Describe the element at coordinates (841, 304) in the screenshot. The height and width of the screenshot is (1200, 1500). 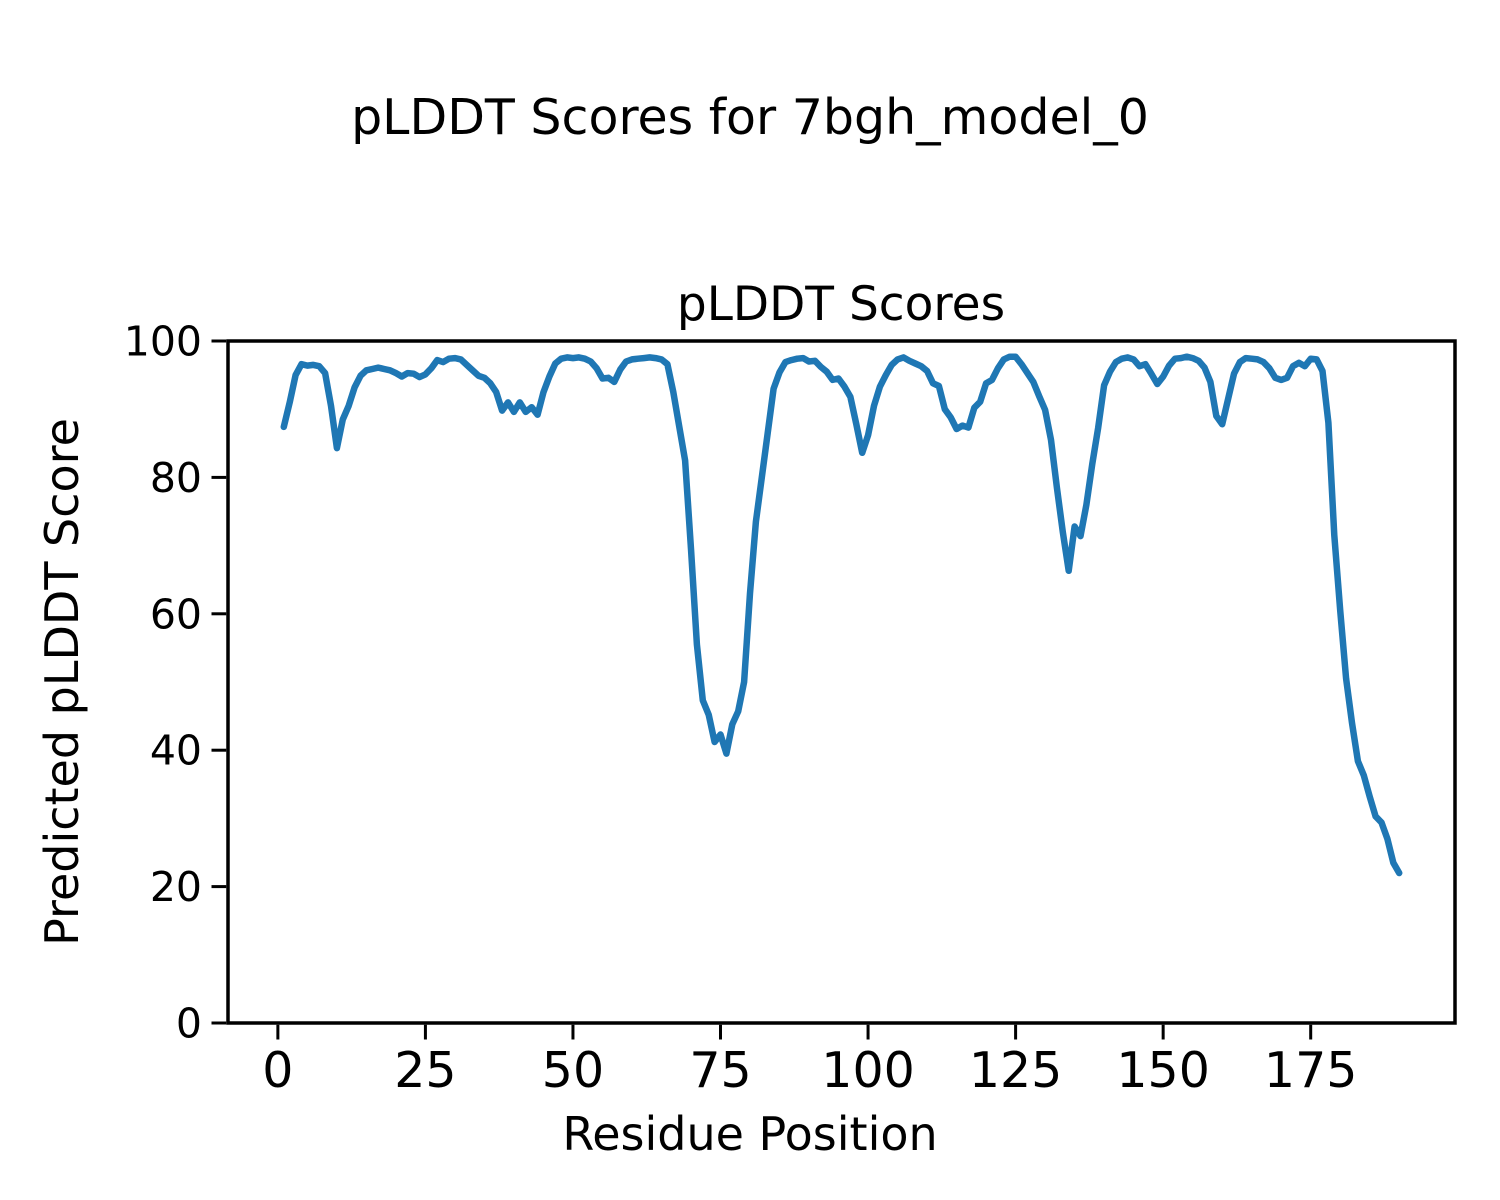
I see `axes-title: pLDDT Scores` at that location.